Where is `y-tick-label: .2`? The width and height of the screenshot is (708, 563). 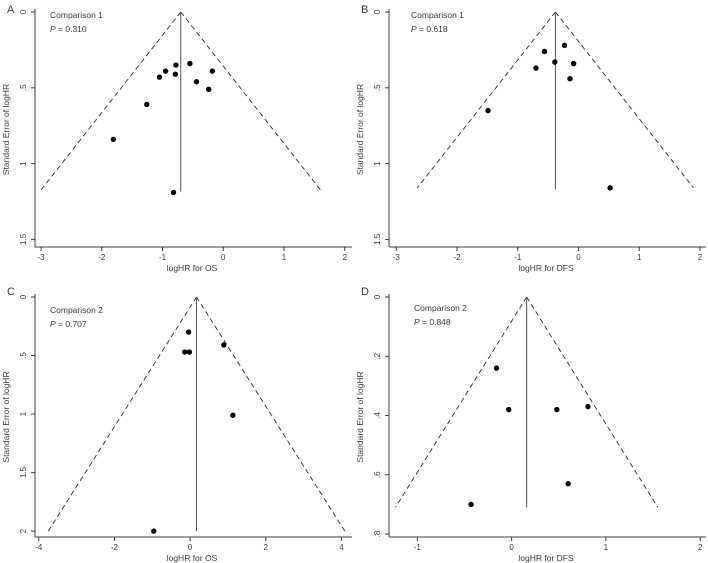
y-tick-label: .2 is located at coordinates (377, 355).